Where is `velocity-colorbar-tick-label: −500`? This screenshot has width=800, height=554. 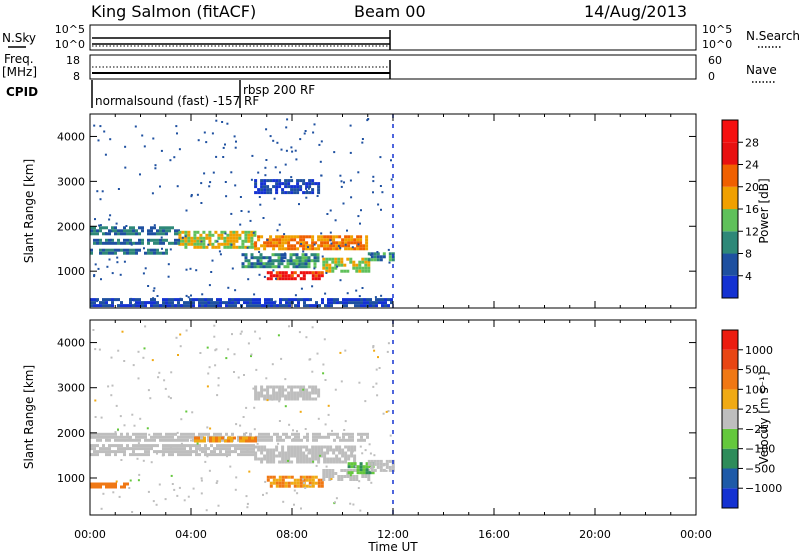 velocity-colorbar-tick-label: −500 is located at coordinates (760, 468).